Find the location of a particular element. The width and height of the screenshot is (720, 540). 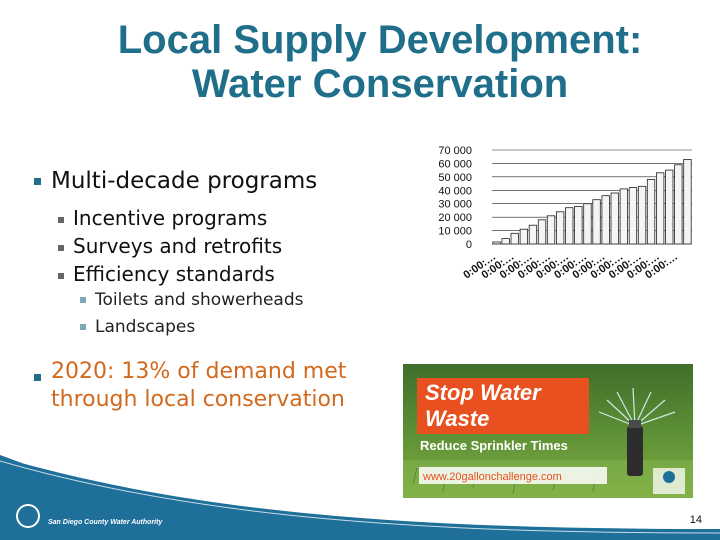

banner-subline: Reduce Sprinkler Times is located at coordinates (494, 445).